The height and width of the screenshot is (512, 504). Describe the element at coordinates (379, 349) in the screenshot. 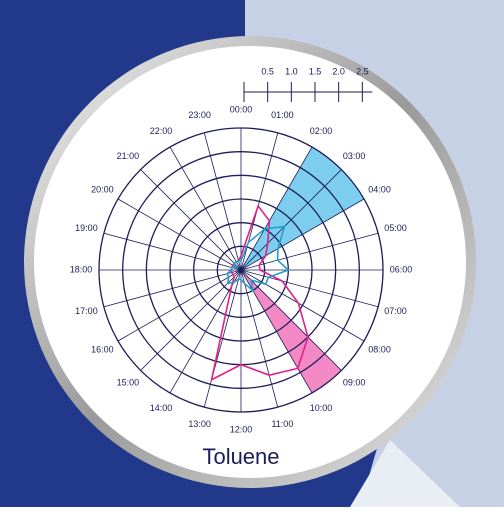

I see `hour-label: 08:00` at that location.